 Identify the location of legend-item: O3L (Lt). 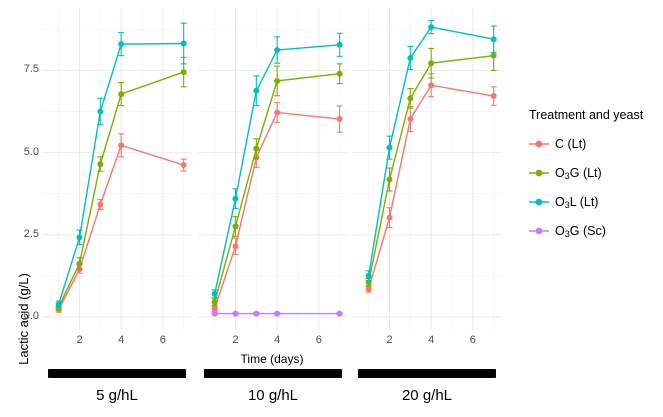
(563, 202).